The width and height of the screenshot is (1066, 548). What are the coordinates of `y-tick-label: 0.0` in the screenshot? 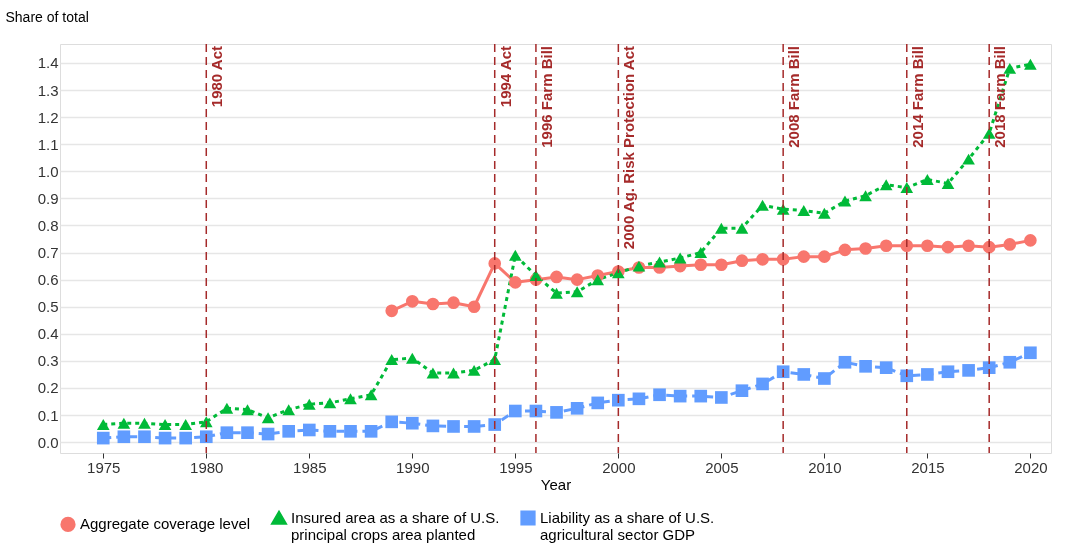 It's located at (48, 442).